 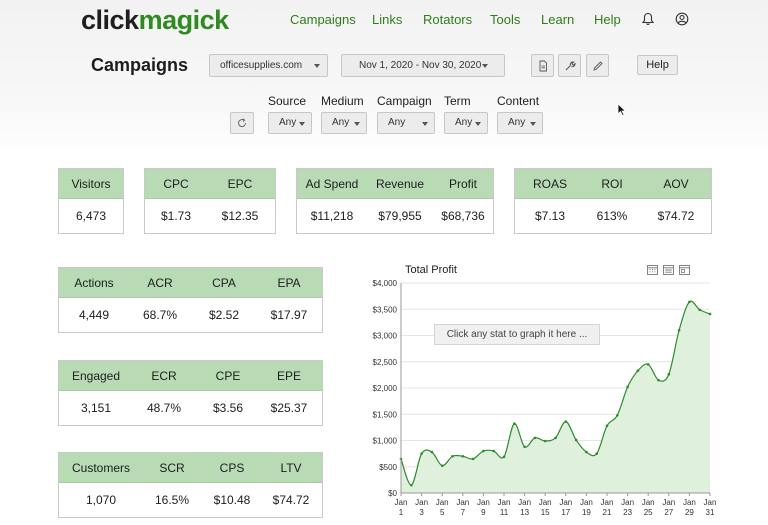 What do you see at coordinates (466, 123) in the screenshot?
I see `term-filter-select: Any` at bounding box center [466, 123].